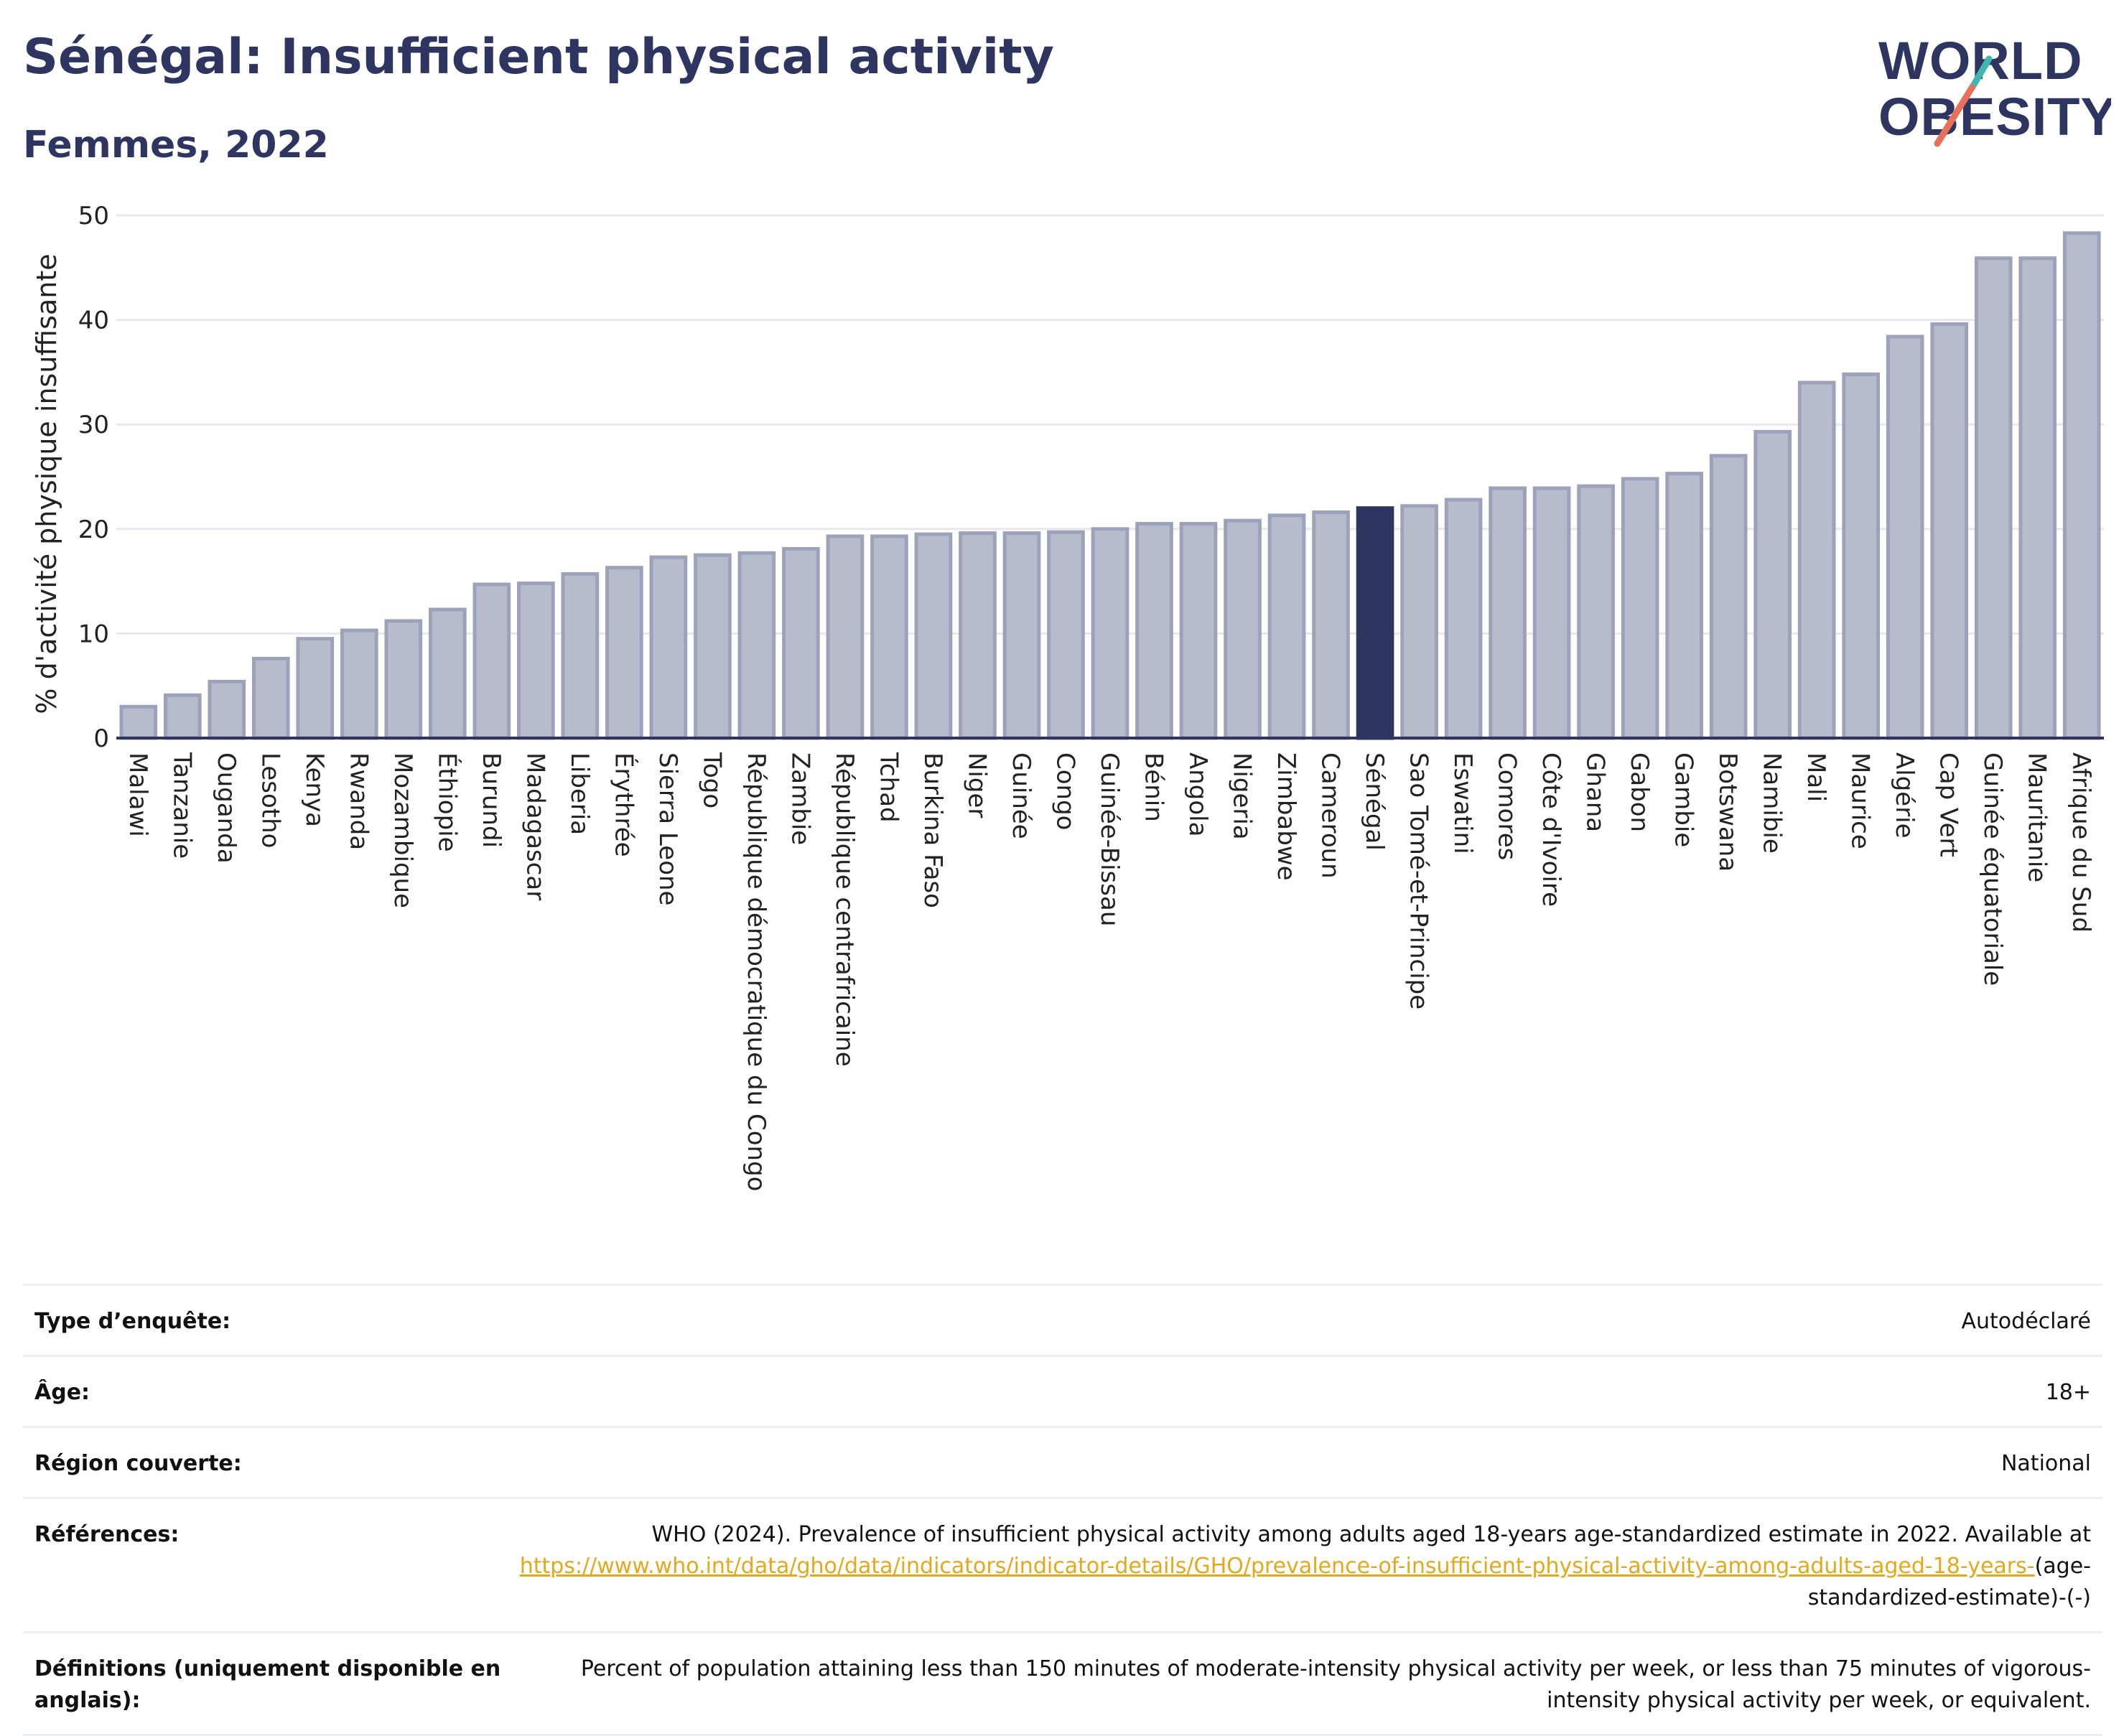 This screenshot has height=1736, width=2124. Describe the element at coordinates (1198, 631) in the screenshot. I see `bar-angola` at that location.